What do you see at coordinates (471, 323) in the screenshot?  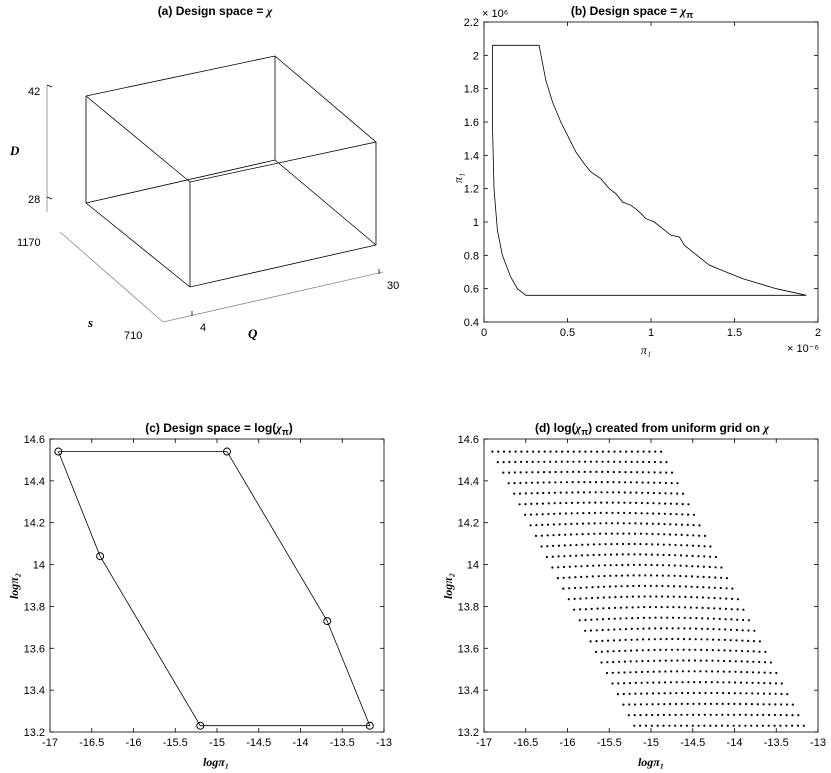 I see `panel-b-ytick-label: 0.4` at bounding box center [471, 323].